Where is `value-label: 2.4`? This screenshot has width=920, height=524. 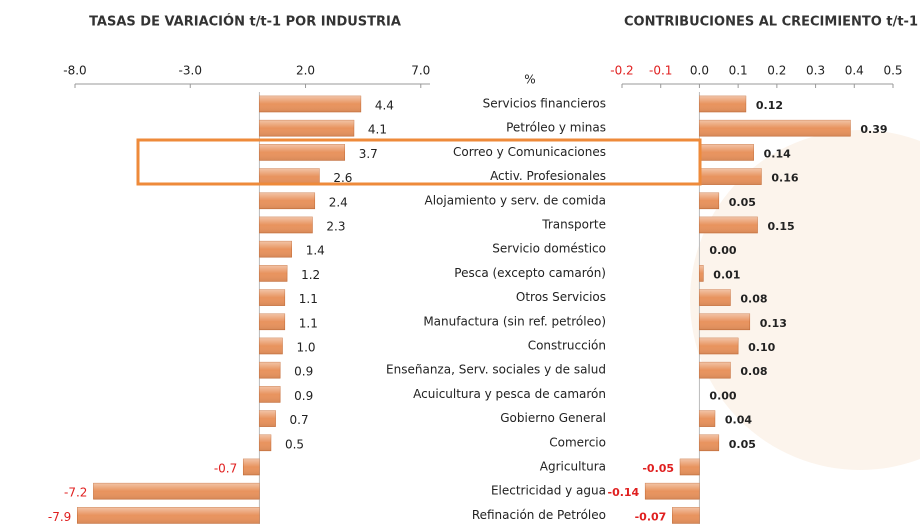
value-label: 2.4 is located at coordinates (338, 202).